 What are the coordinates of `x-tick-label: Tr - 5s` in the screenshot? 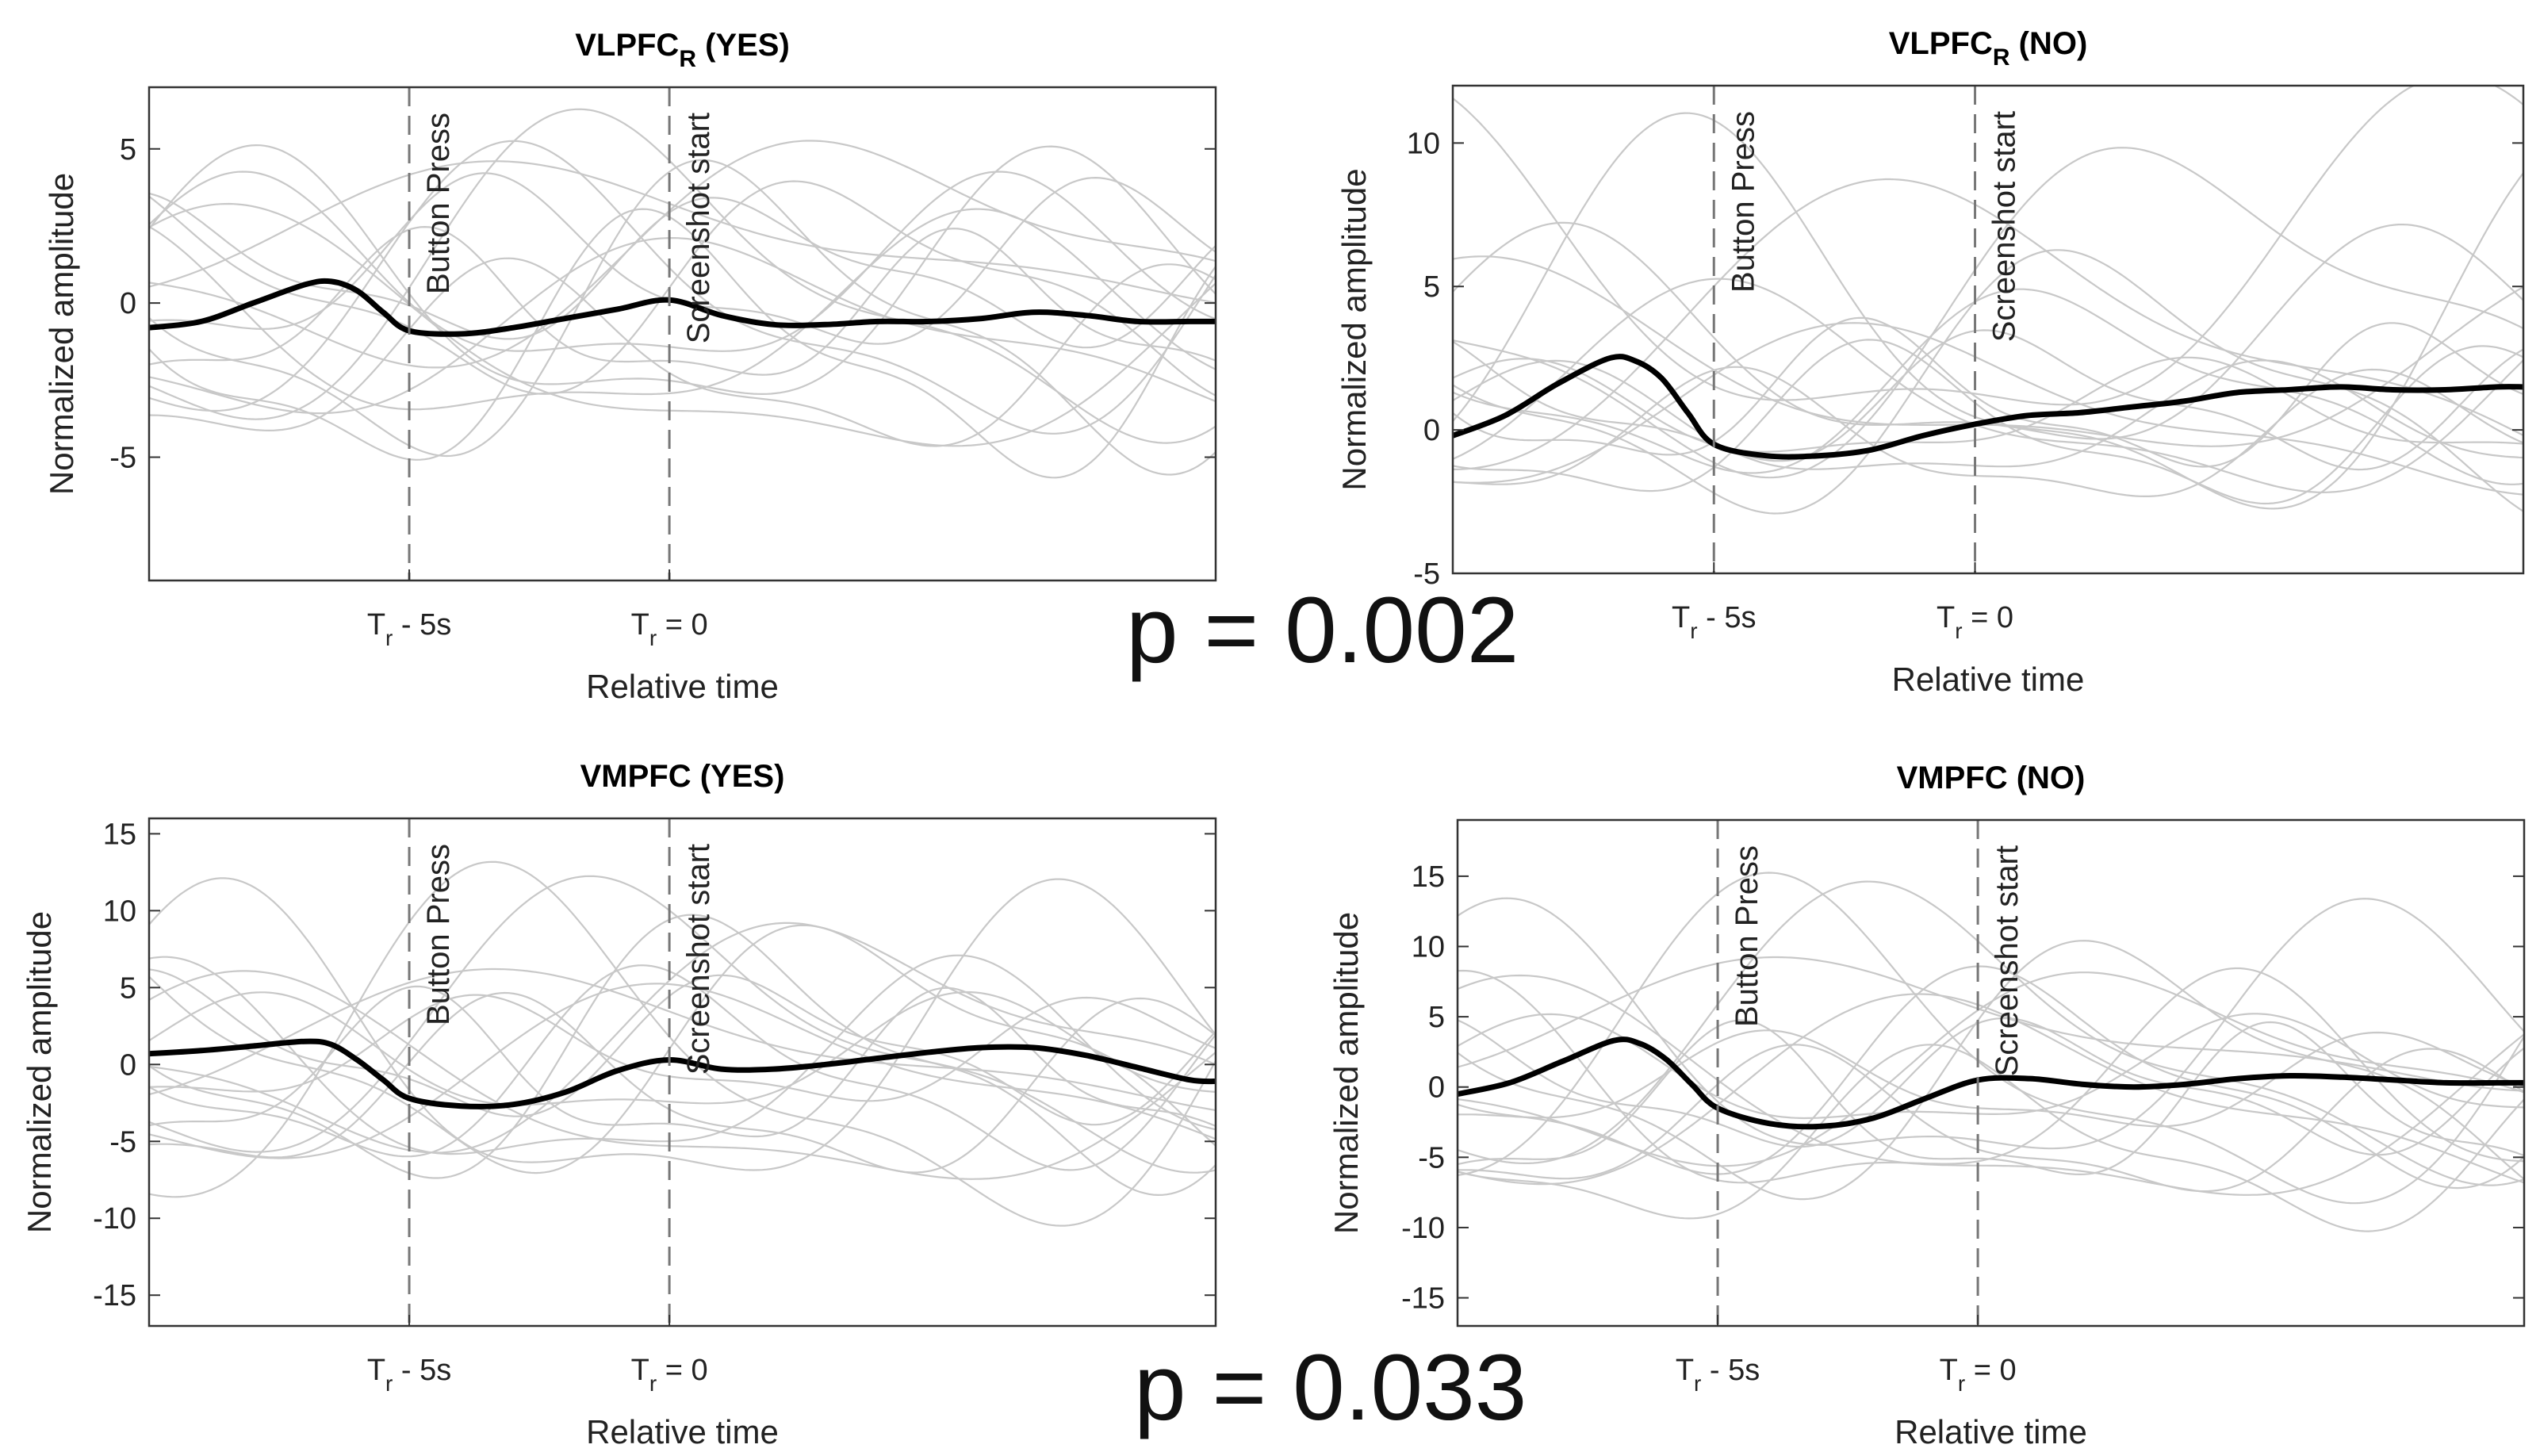 It's located at (409, 1375).